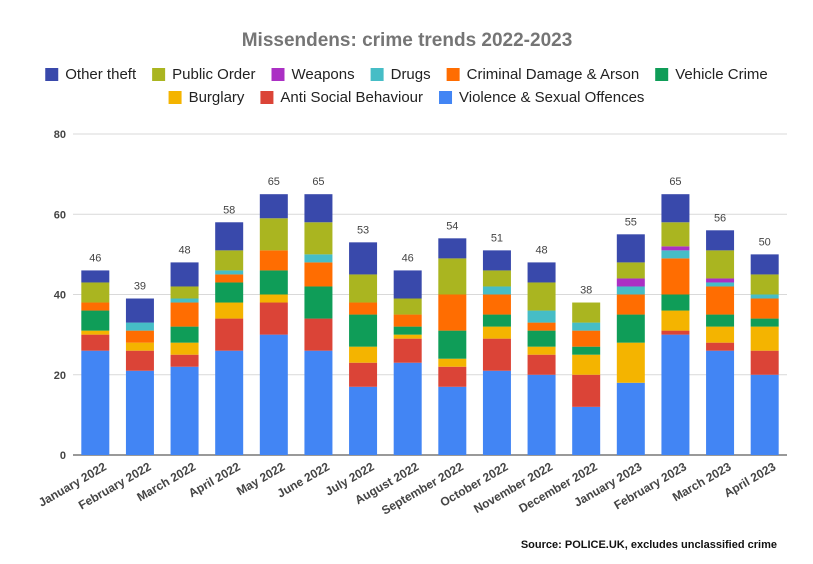  I want to click on legend-swatch-public-order, so click(159, 74).